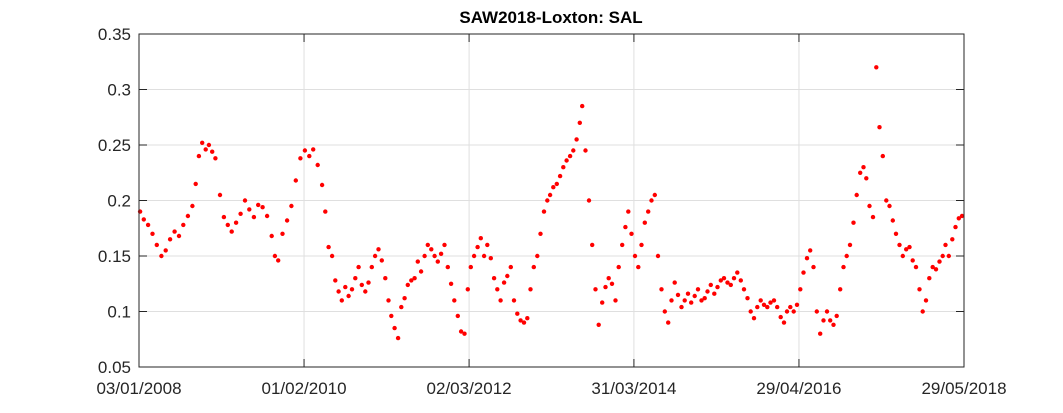  What do you see at coordinates (114, 256) in the screenshot?
I see `y-tick-label: 0.15` at bounding box center [114, 256].